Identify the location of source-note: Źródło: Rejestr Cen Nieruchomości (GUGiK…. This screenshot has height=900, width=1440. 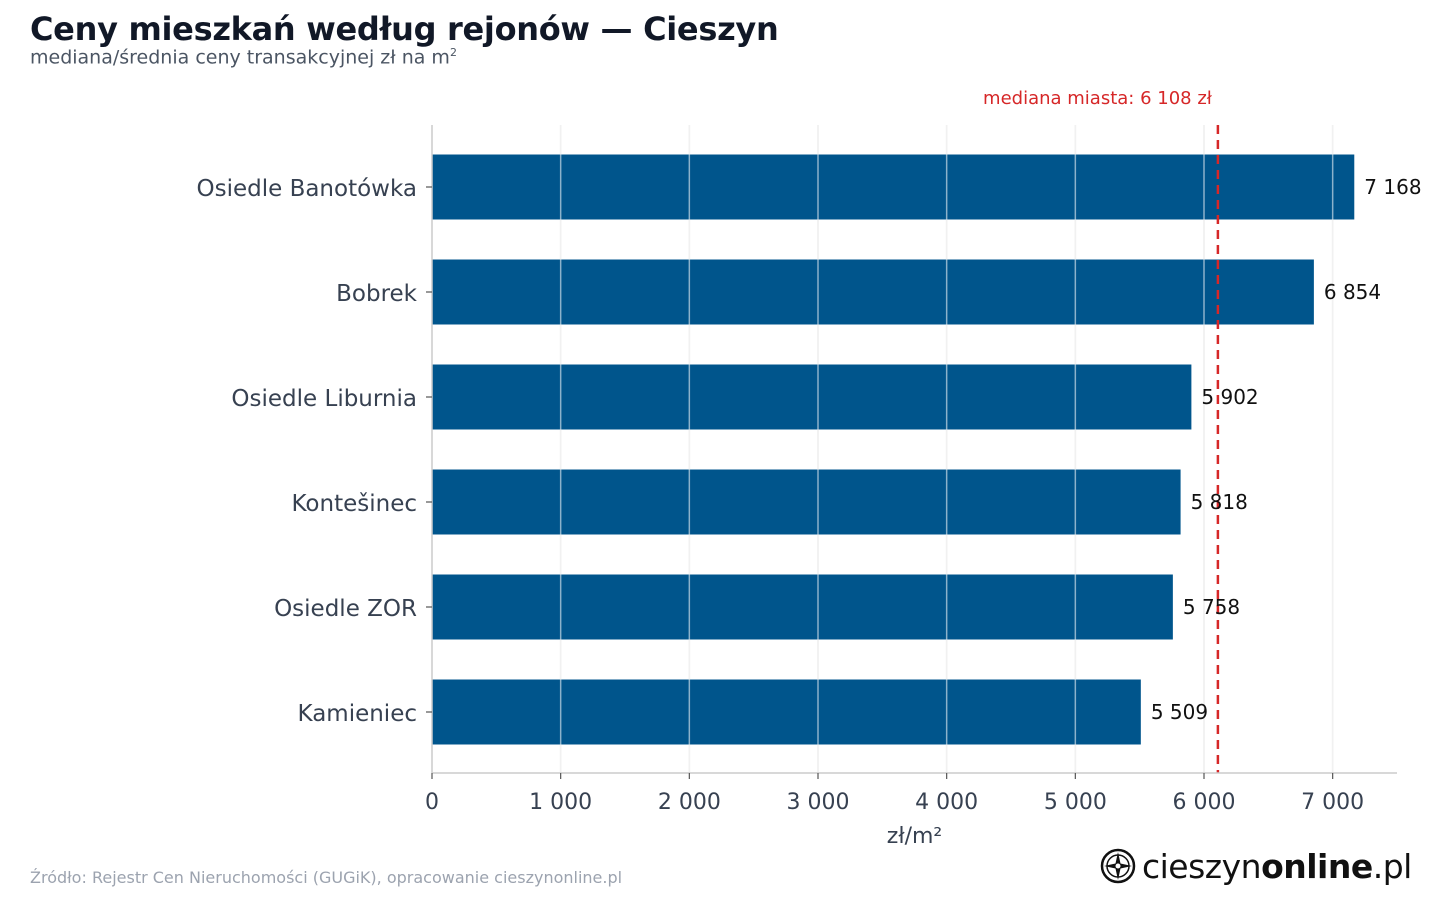
(326, 877).